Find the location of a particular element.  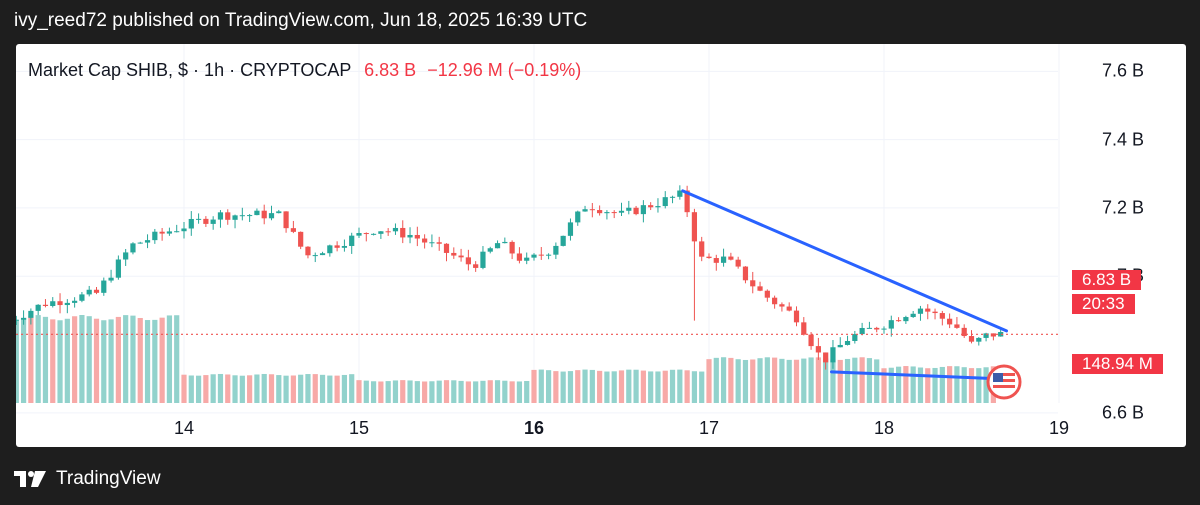

x-tick-label: 18 is located at coordinates (884, 428).